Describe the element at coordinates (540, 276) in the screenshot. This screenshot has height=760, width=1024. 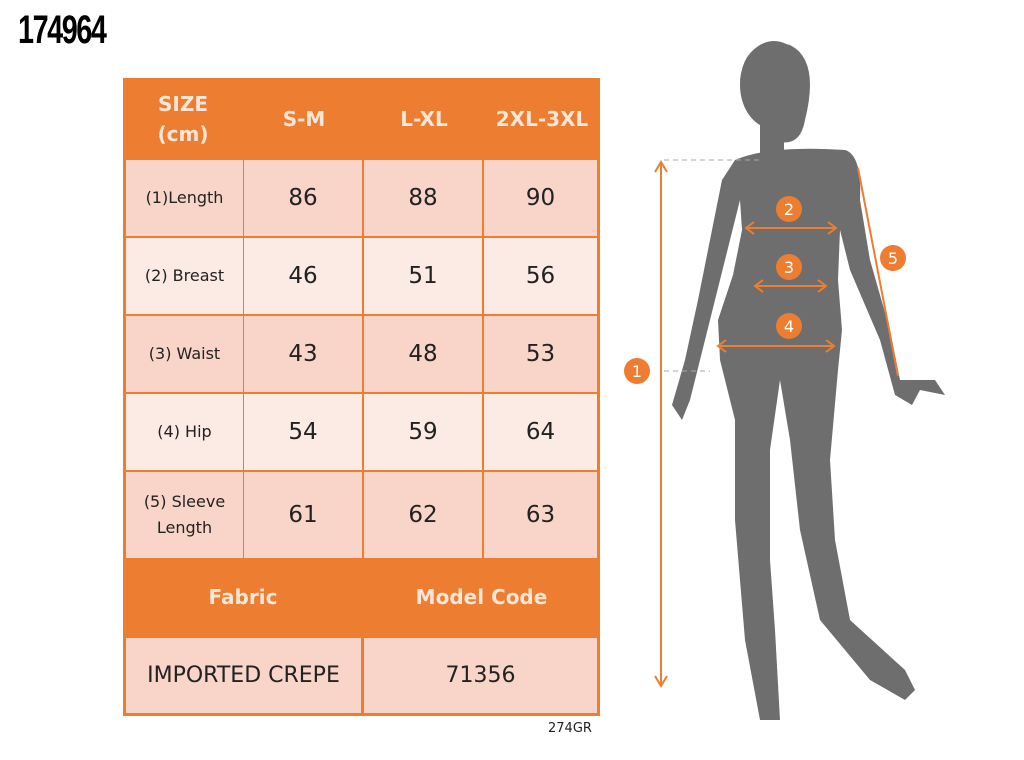
I see `size-value: 56` at that location.